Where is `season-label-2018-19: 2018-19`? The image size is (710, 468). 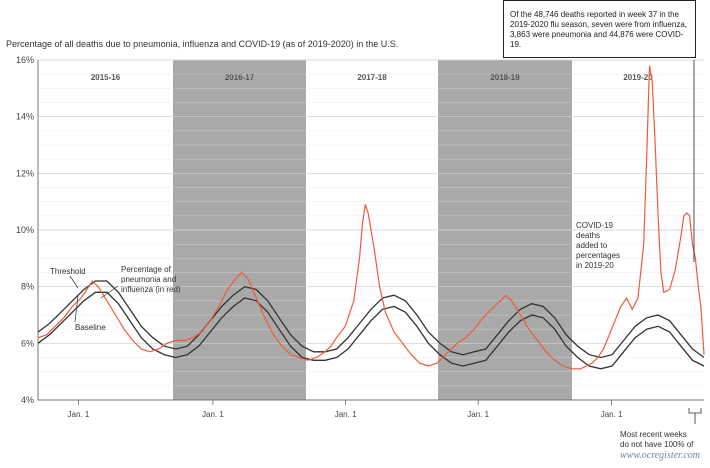
season-label-2018-19: 2018-19 is located at coordinates (505, 77).